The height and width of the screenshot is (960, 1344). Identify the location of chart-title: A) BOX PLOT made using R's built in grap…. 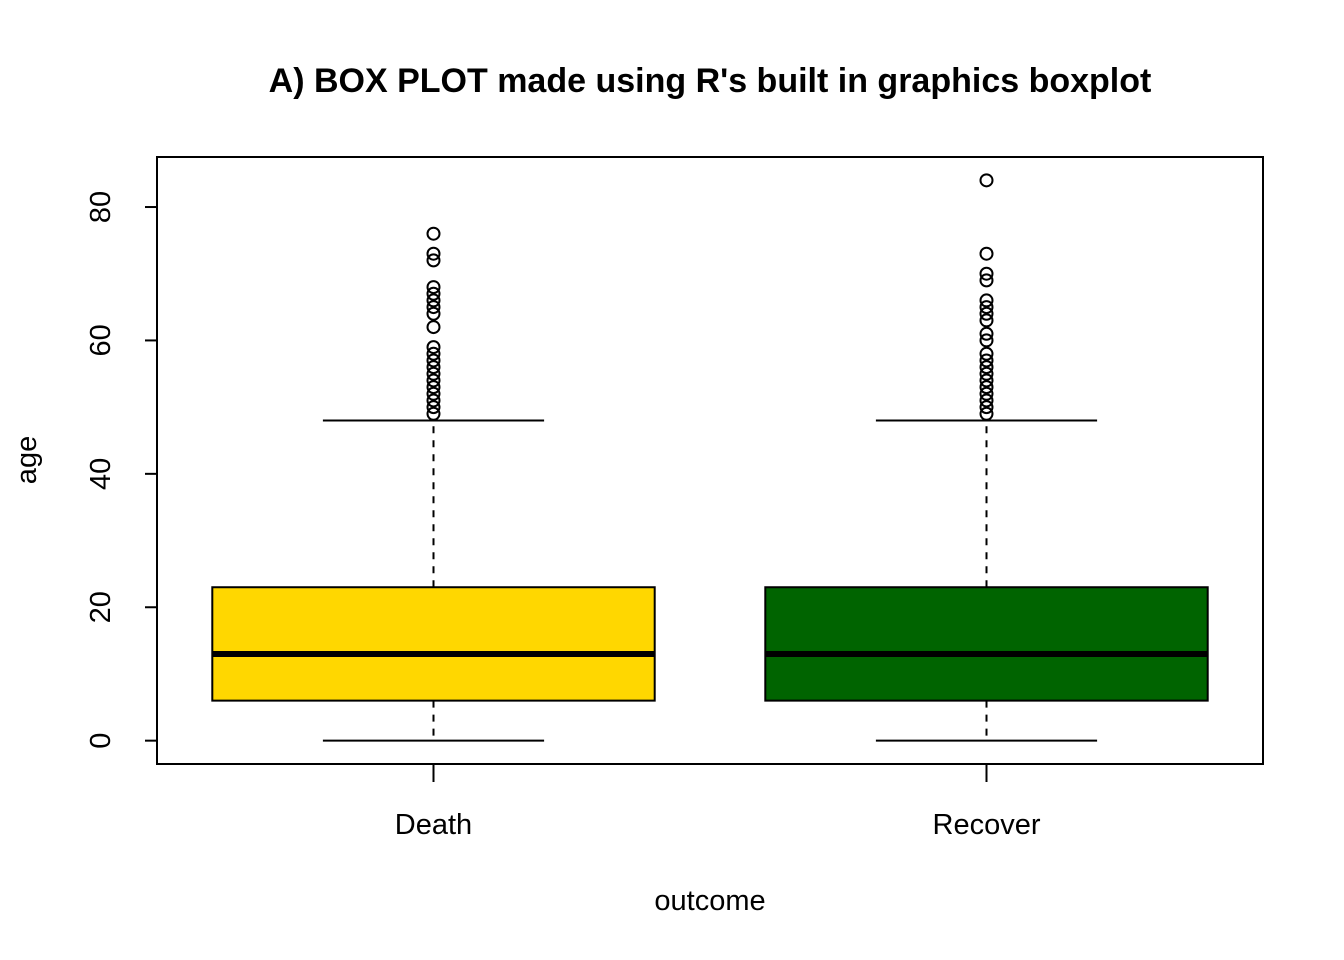
(710, 81).